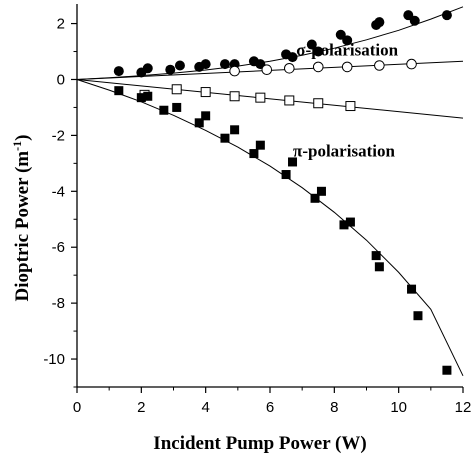 The height and width of the screenshot is (462, 474). Describe the element at coordinates (61, 79) in the screenshot. I see `y-tick-label: 0` at that location.